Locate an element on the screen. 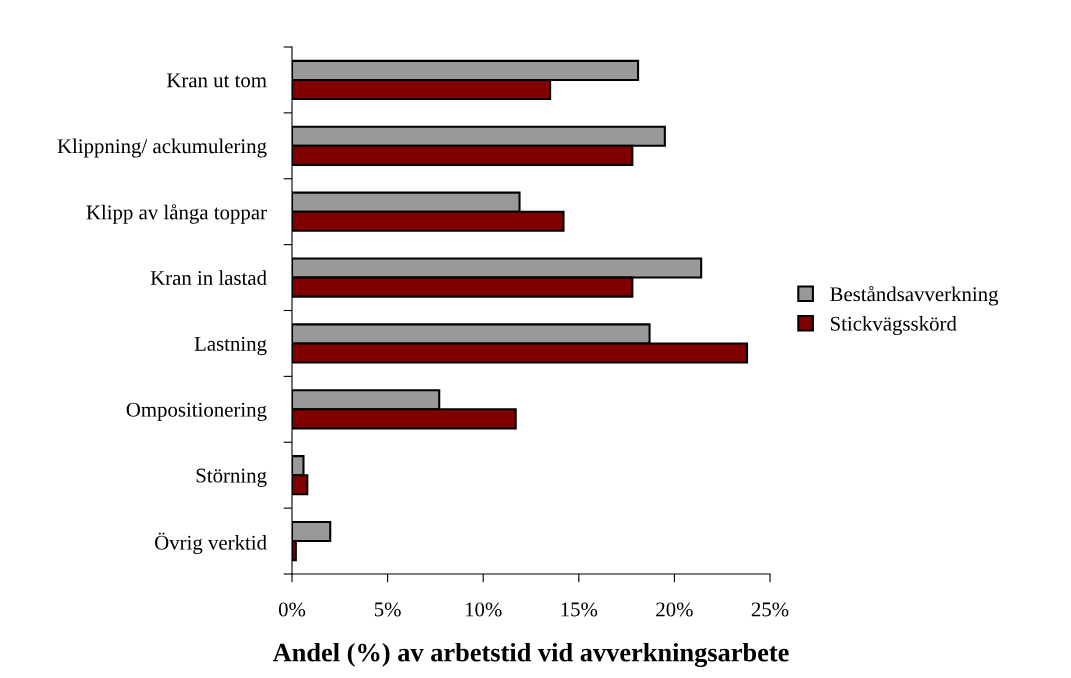  legend-label: Stickvägsskörd is located at coordinates (893, 326).